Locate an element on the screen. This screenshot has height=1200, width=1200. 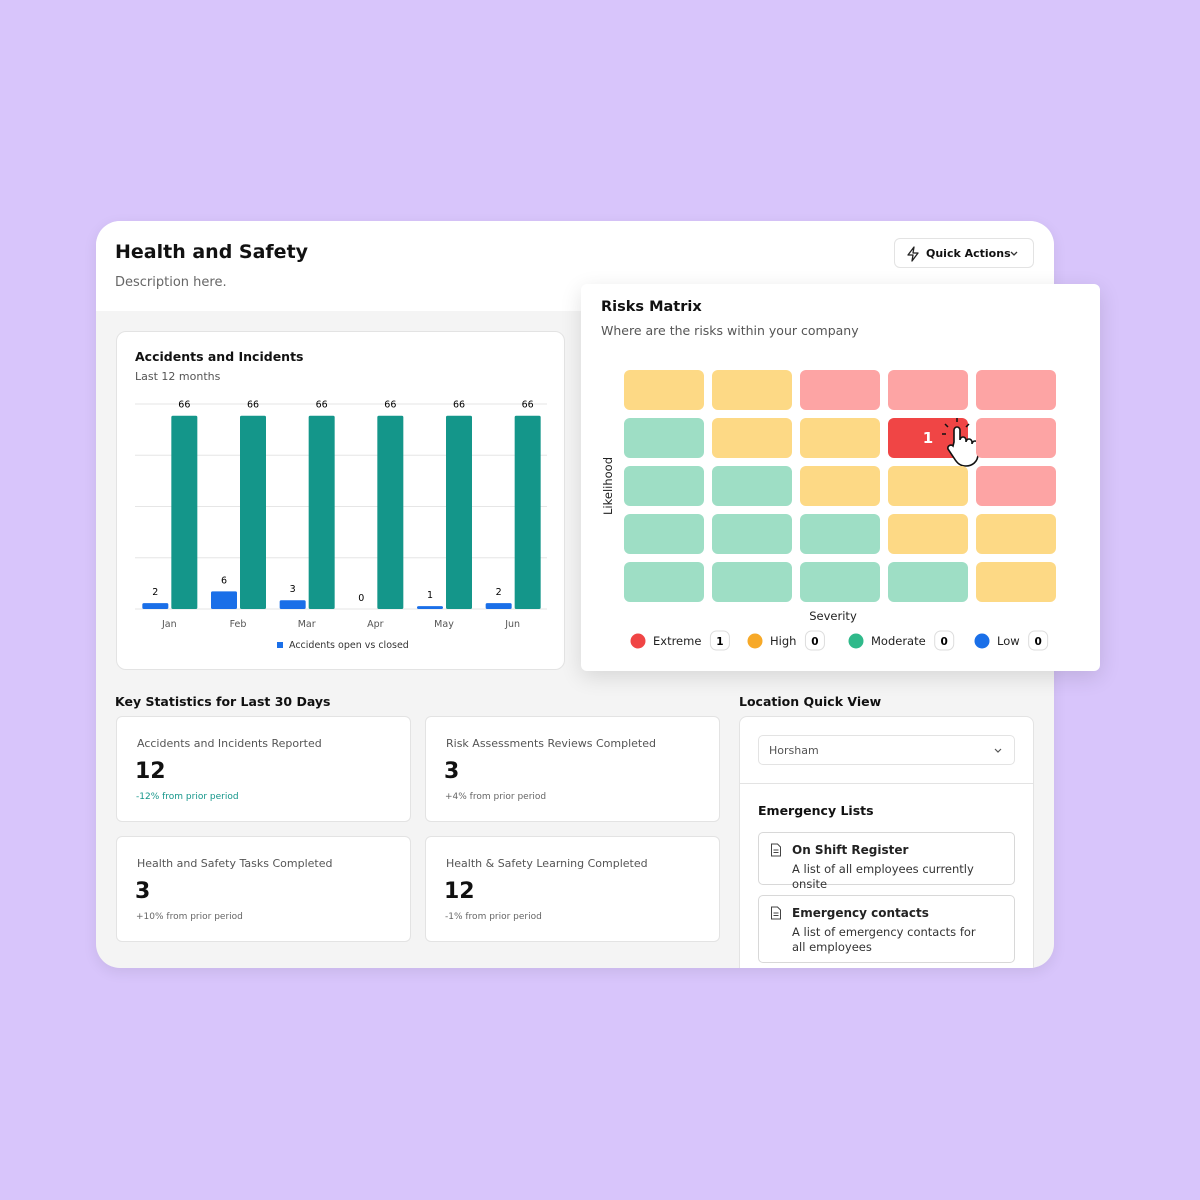
location-select: Horsham is located at coordinates (886, 750).